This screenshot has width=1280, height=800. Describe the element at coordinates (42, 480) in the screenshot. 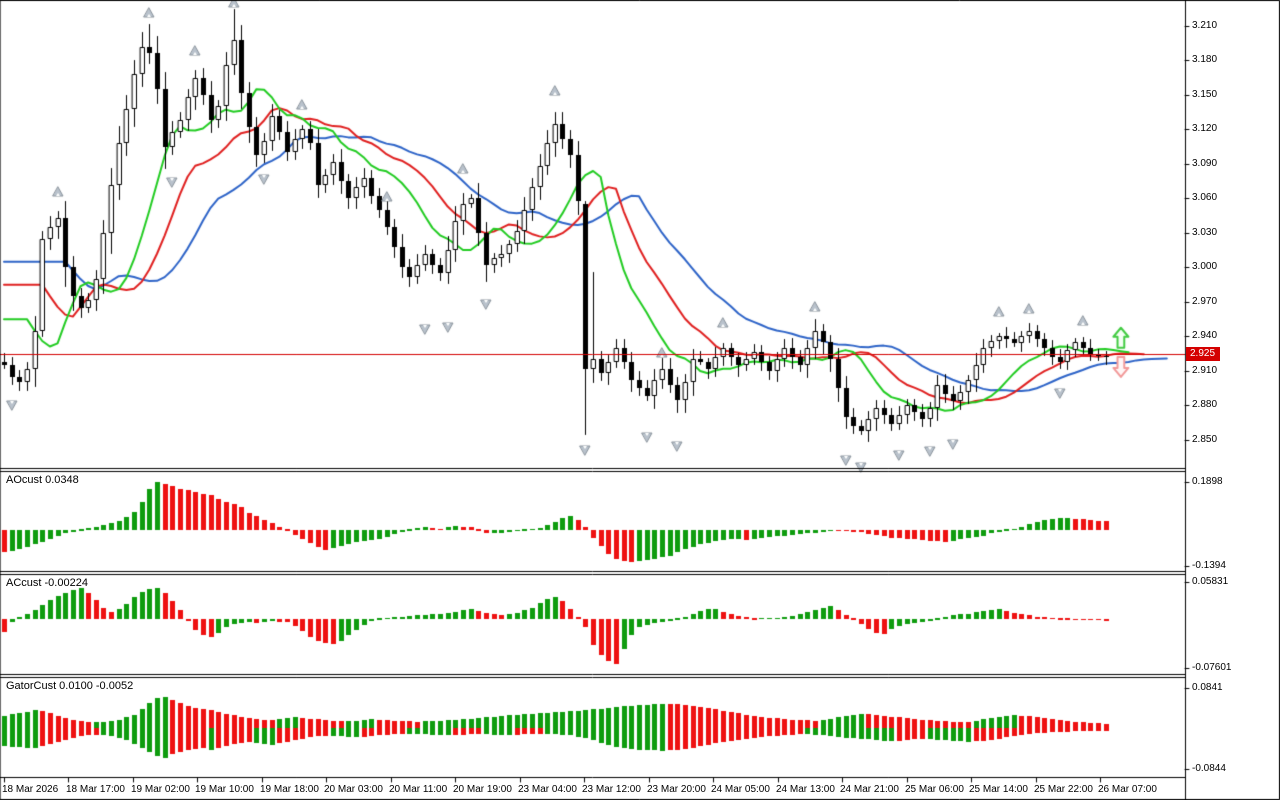

I see `panel-label-ao-oscillator: AOcust 0.0348` at that location.